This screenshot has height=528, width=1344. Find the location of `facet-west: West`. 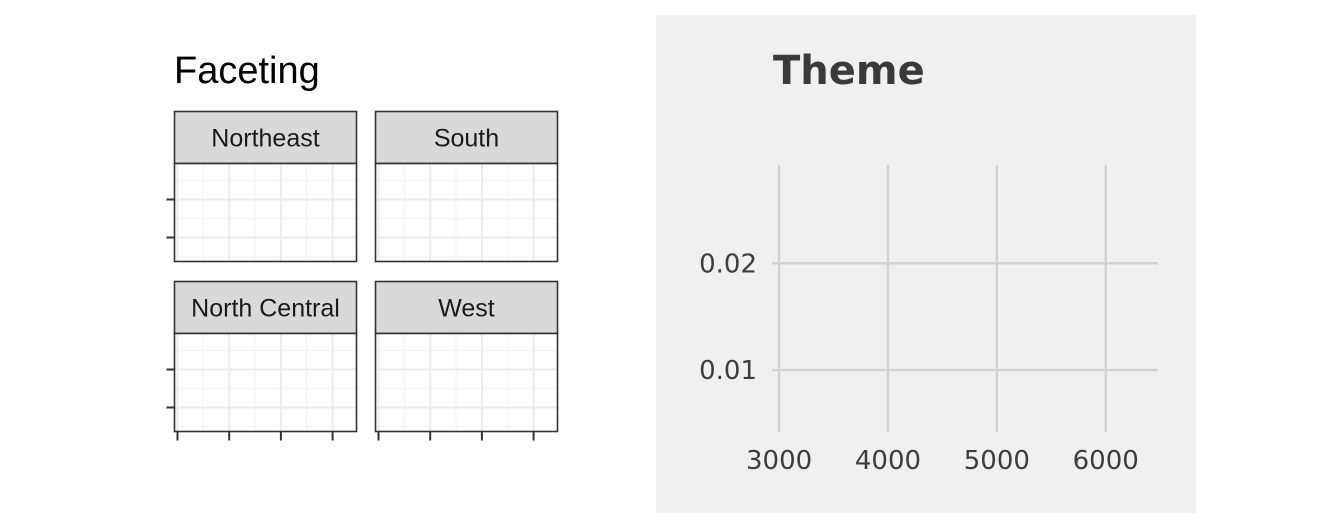

facet-west: West is located at coordinates (466, 360).